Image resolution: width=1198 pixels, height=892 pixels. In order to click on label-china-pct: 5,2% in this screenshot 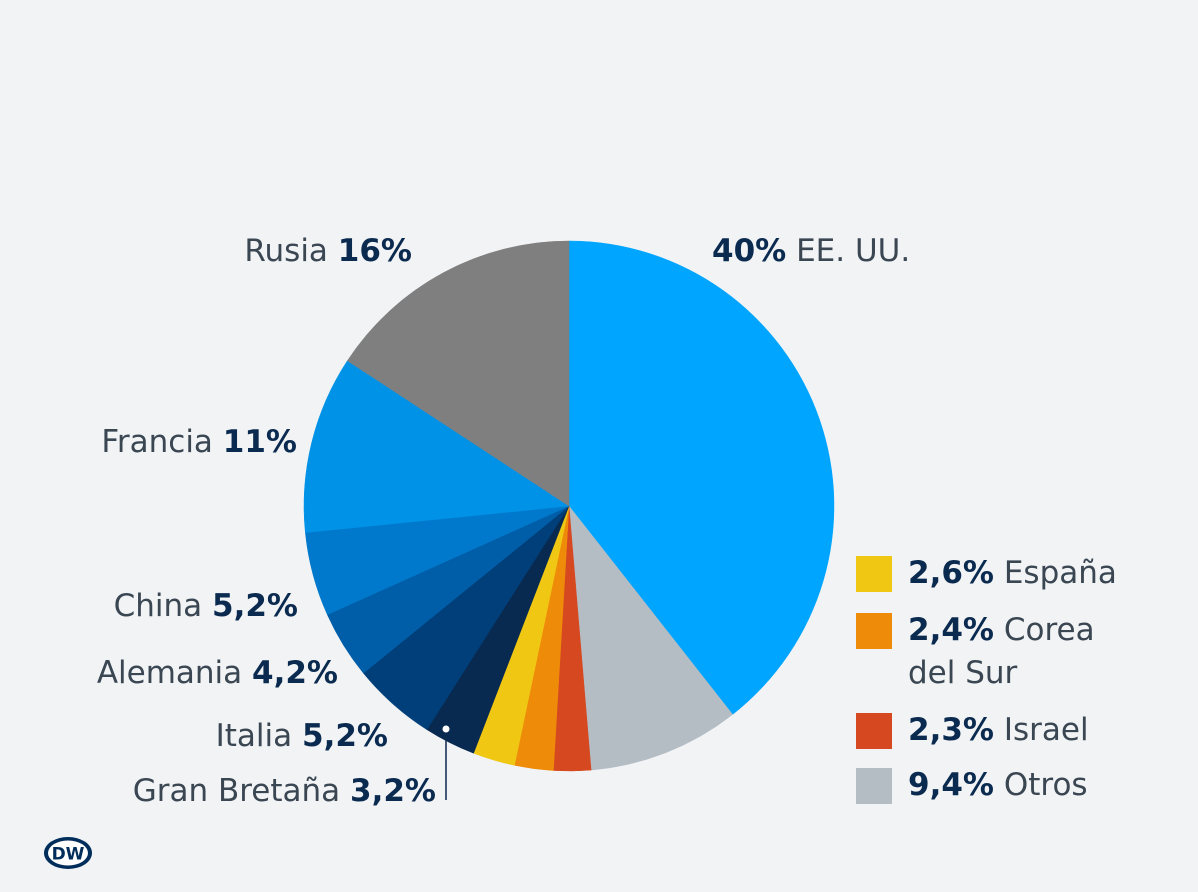, I will do `click(255, 606)`.